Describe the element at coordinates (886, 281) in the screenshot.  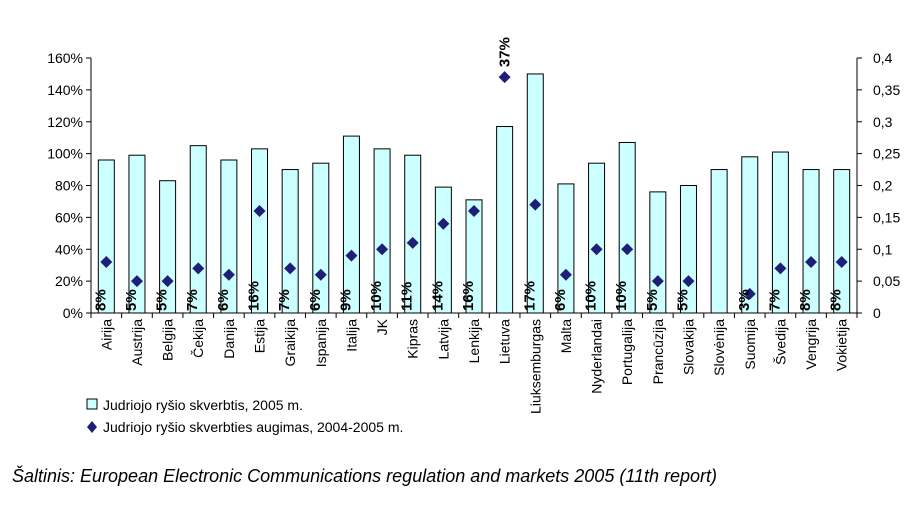
I see `right-tick-label: 0,05` at that location.